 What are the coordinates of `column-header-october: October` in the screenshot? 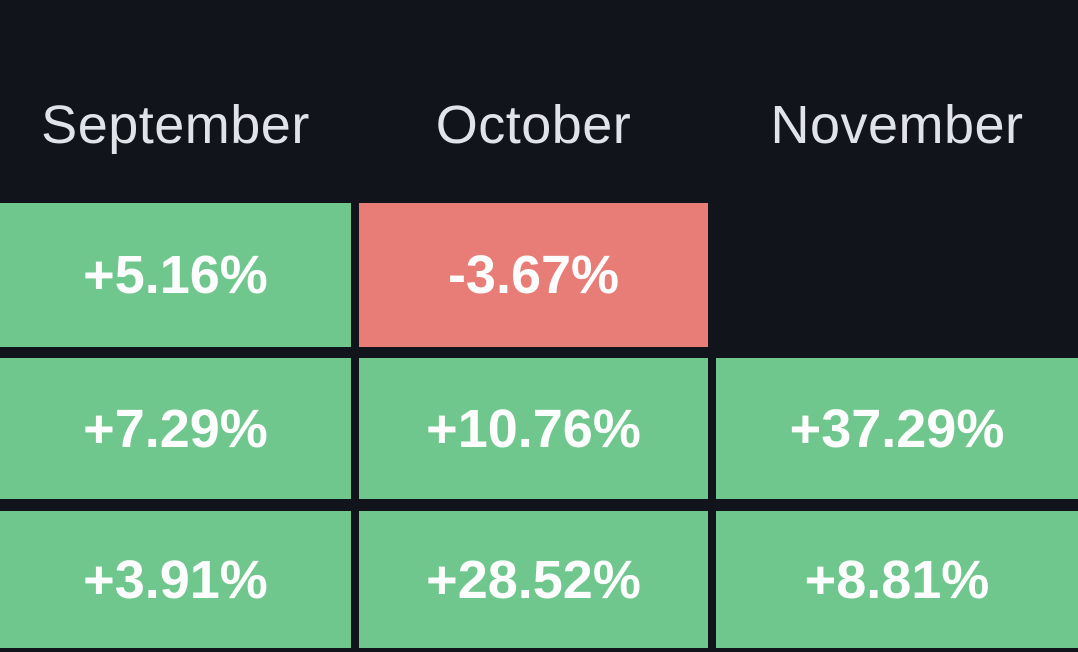 It's located at (533, 125).